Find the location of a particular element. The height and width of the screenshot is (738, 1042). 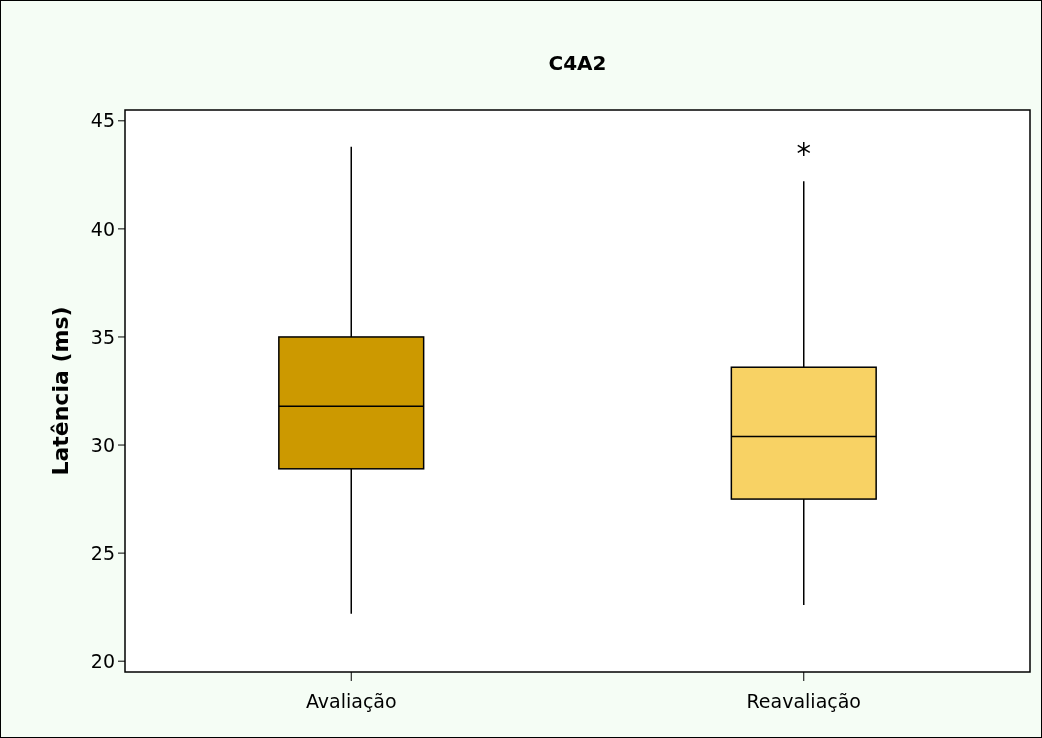

x-tick-label: Reavaliação is located at coordinates (803, 701).